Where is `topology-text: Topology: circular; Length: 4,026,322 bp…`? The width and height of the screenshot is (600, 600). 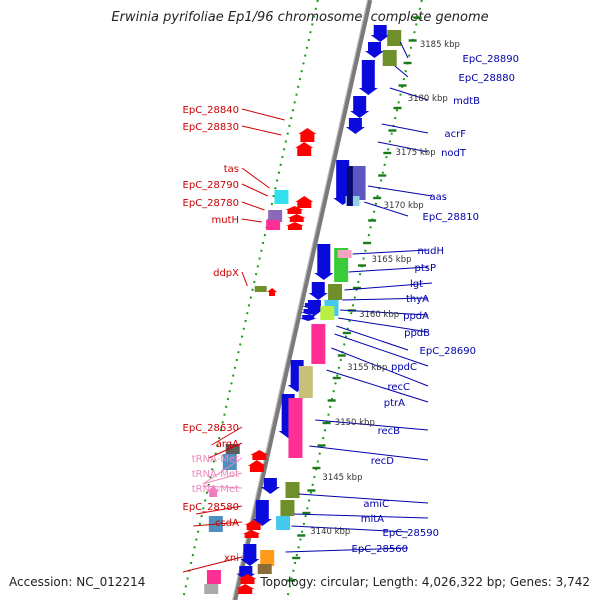 topology-text: Topology: circular; Length: 4,026,322 bp… is located at coordinates (425, 582).